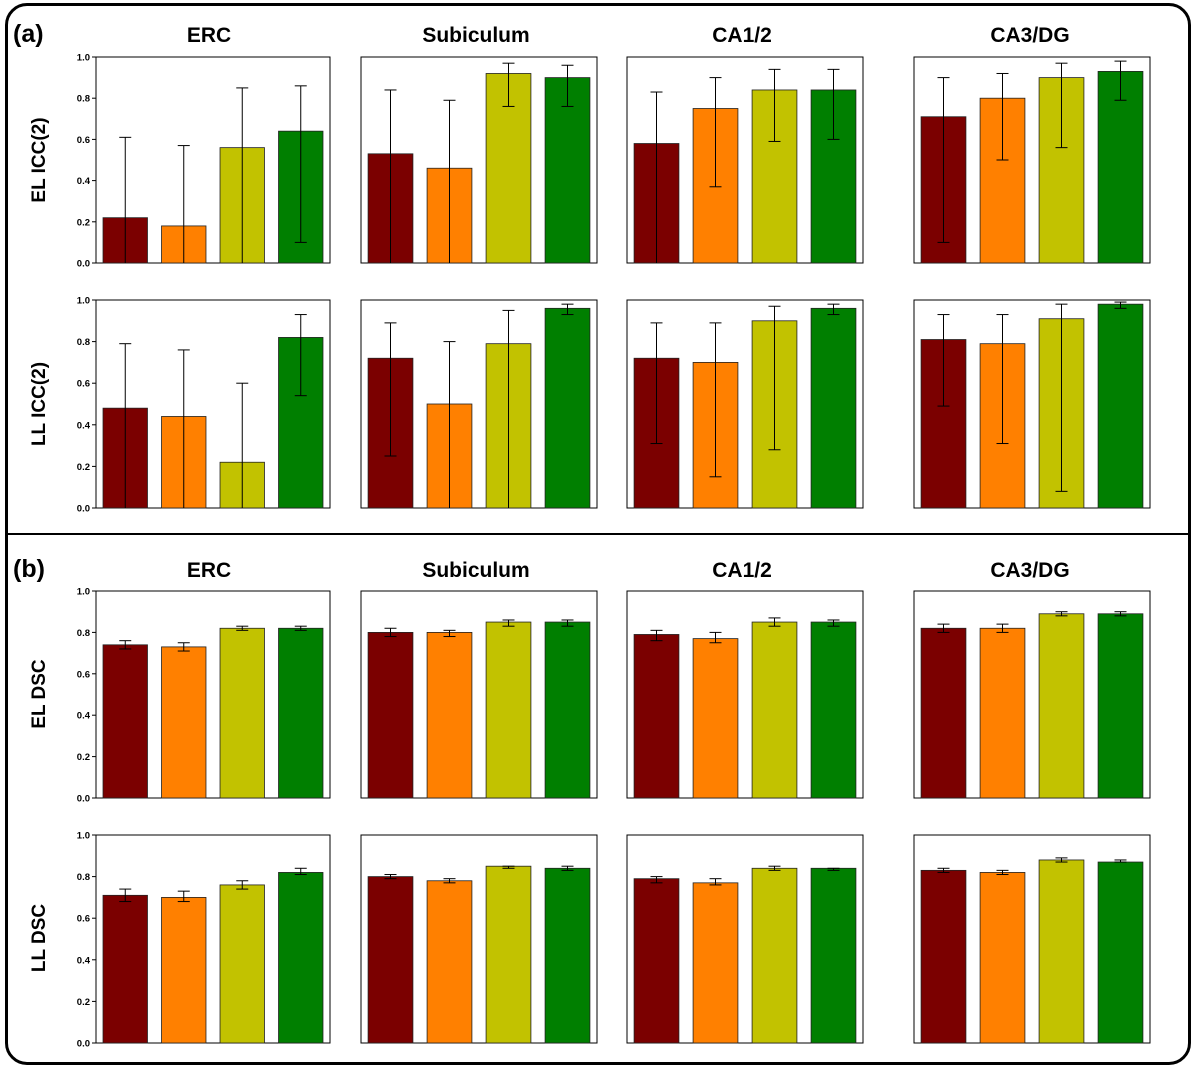  Describe the element at coordinates (742, 570) in the screenshot. I see `column-title-b-ca12: CA1/2` at that location.